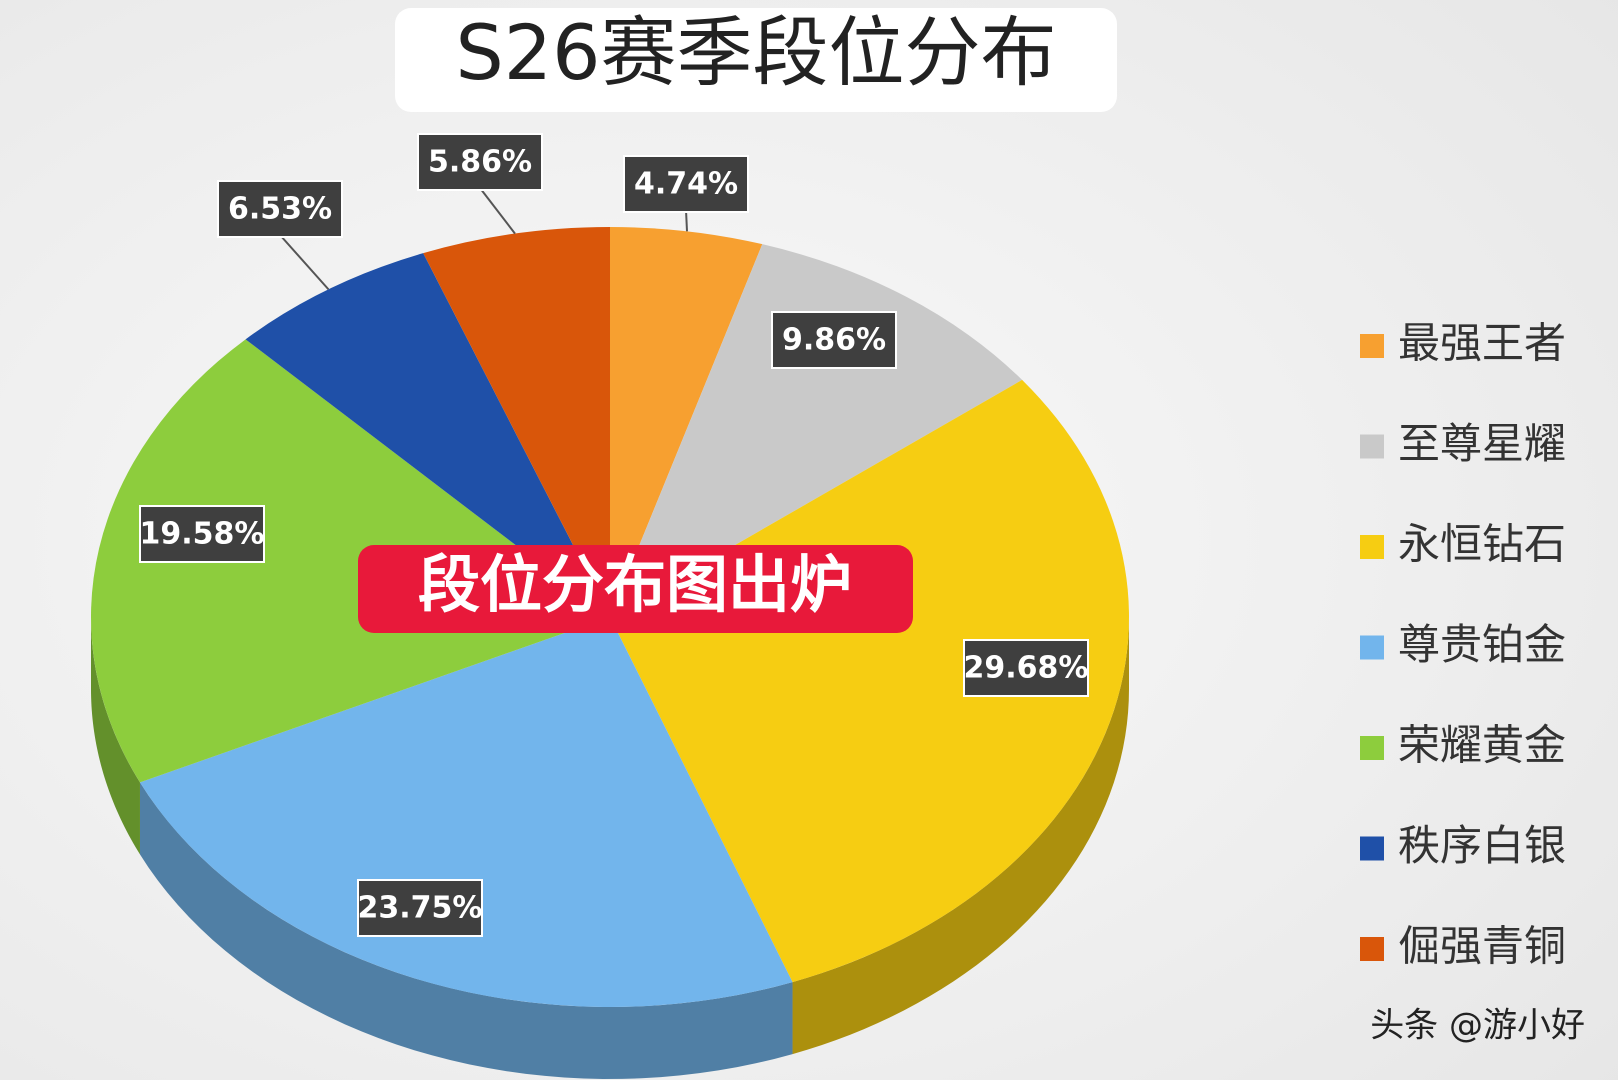 The image size is (1618, 1080). Describe the element at coordinates (1482, 845) in the screenshot. I see `legend-label: 秩序白银` at that location.